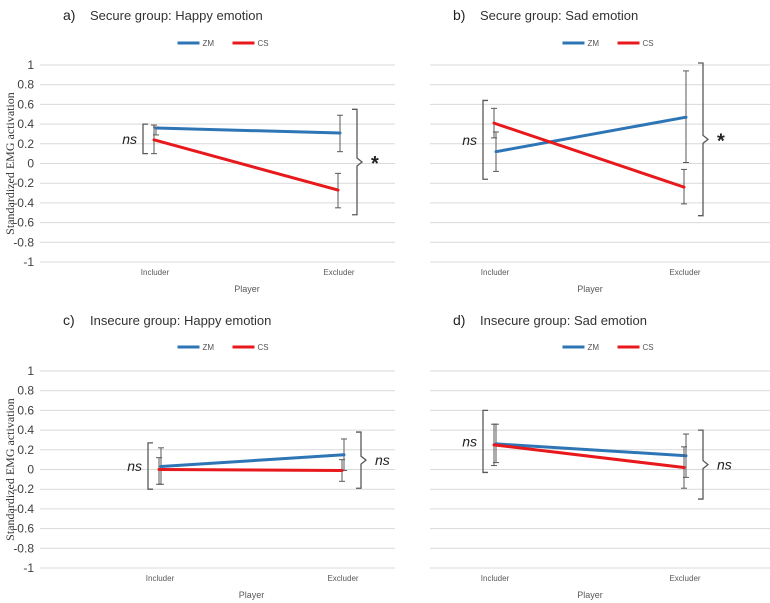 The width and height of the screenshot is (770, 603). I want to click on panel-label: b), so click(459, 15).